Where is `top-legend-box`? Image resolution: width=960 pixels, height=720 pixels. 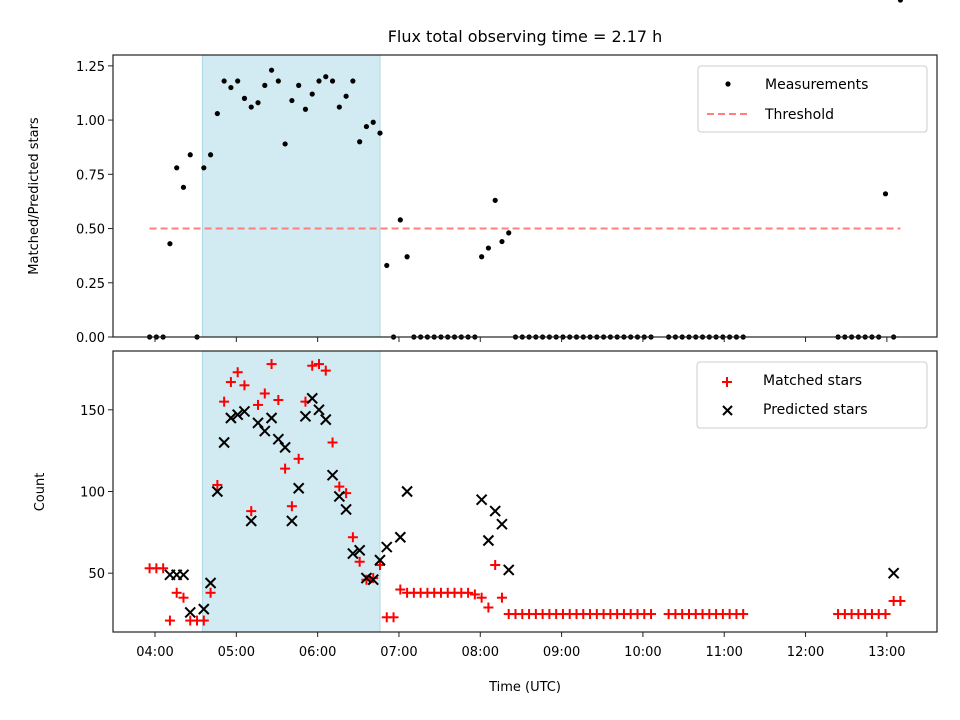
top-legend-box is located at coordinates (812, 99).